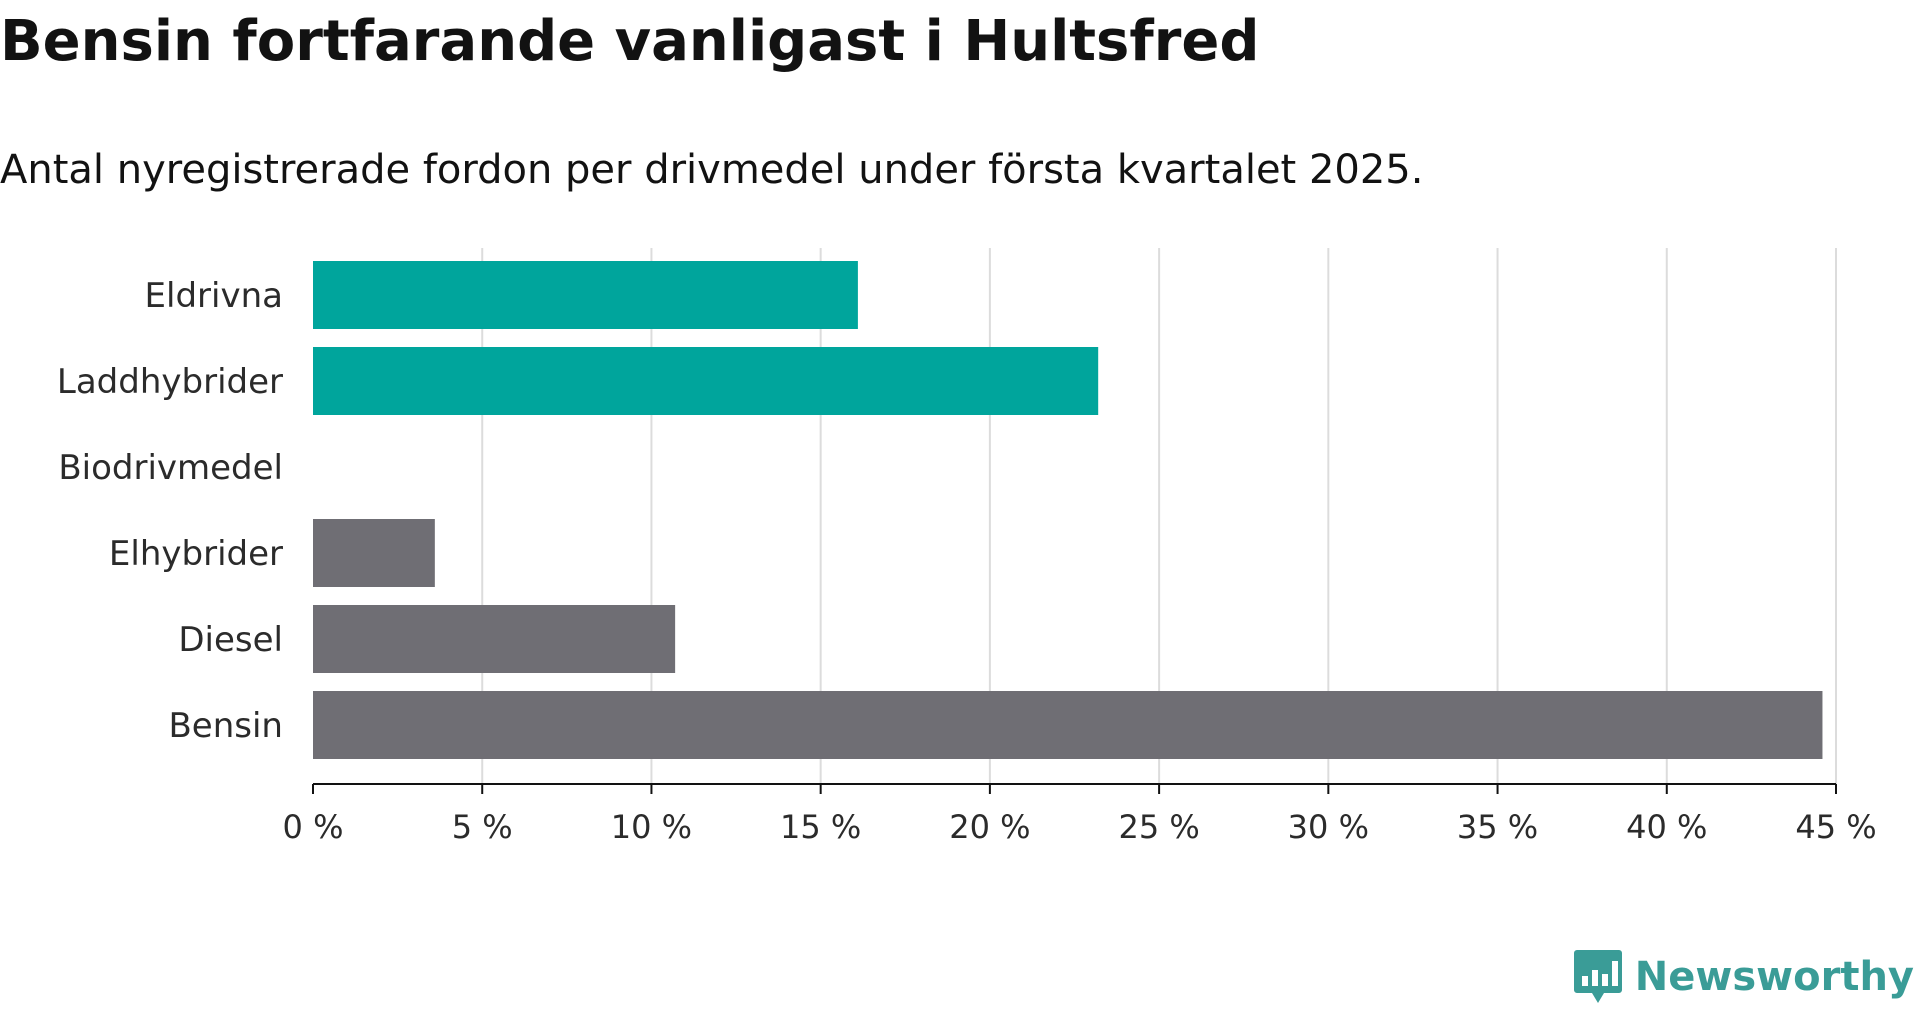 Image resolution: width=1920 pixels, height=1010 pixels. I want to click on bar-bensin, so click(1068, 725).